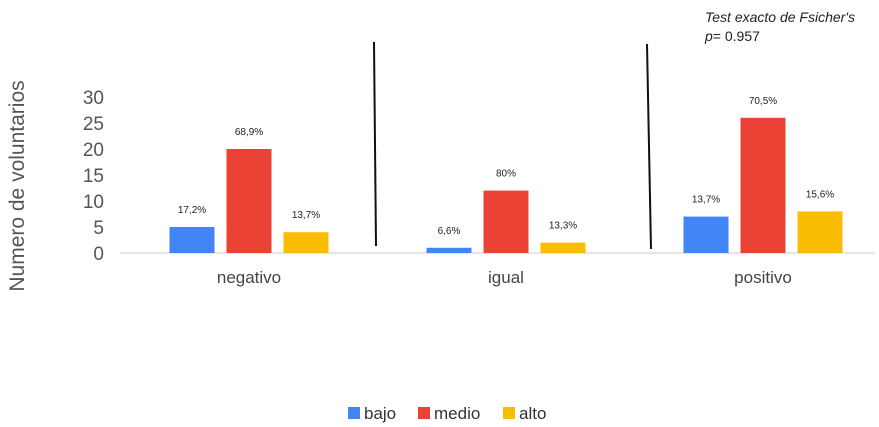 The image size is (879, 427). I want to click on x-tick-label: positivo, so click(763, 277).